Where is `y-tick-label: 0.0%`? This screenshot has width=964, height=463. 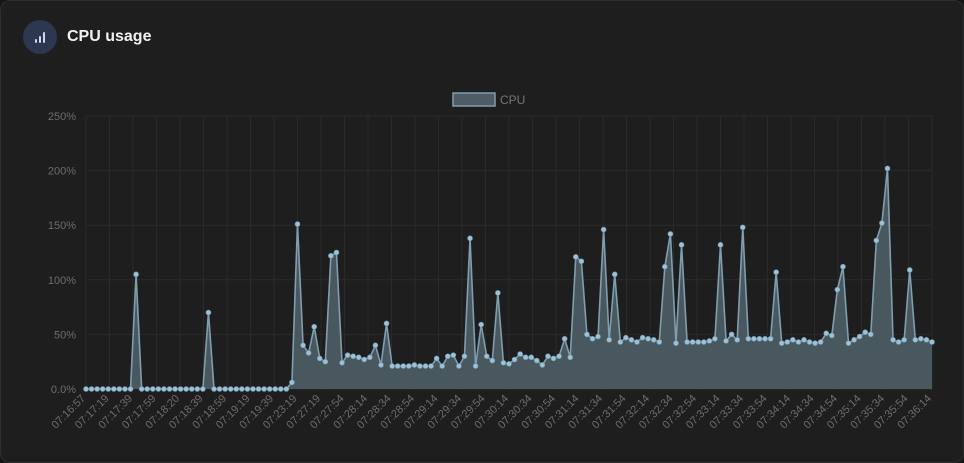
y-tick-label: 0.0% is located at coordinates (63, 390).